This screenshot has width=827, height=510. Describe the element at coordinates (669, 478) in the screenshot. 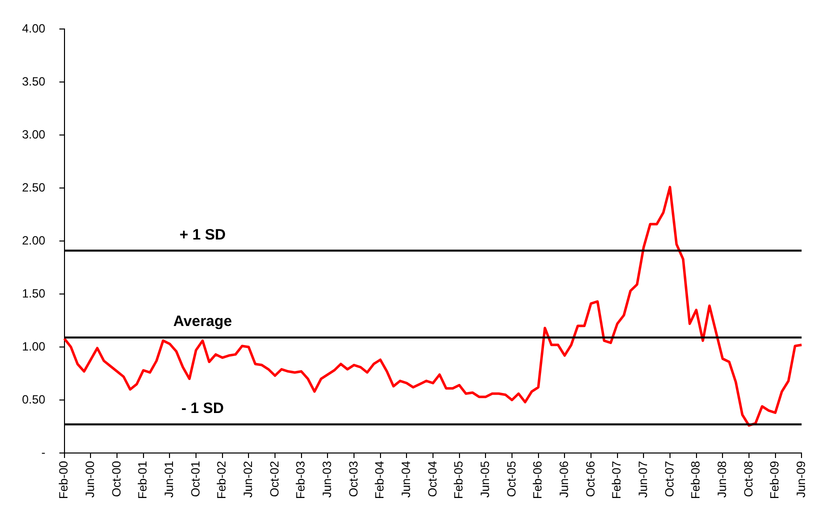

I see `x-tick-label: Oct-07` at that location.